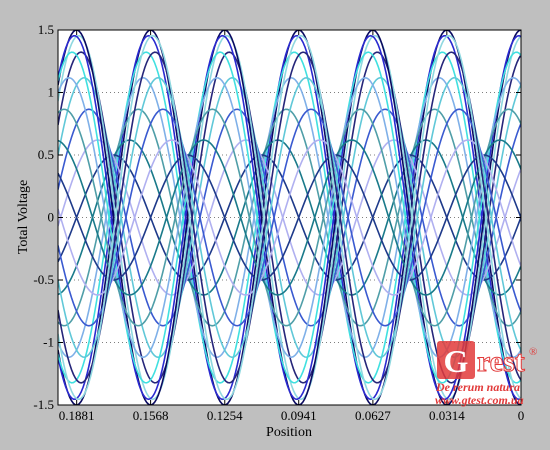 This screenshot has width=550, height=450. I want to click on x-tick-label: 0.1254, so click(225, 415).